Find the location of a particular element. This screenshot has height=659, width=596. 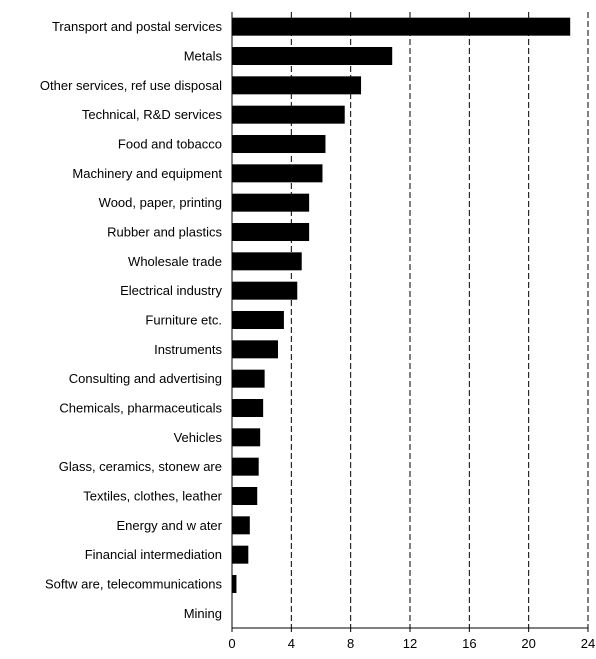

category-label: Glass, ceramics, stonew are is located at coordinates (140, 466).